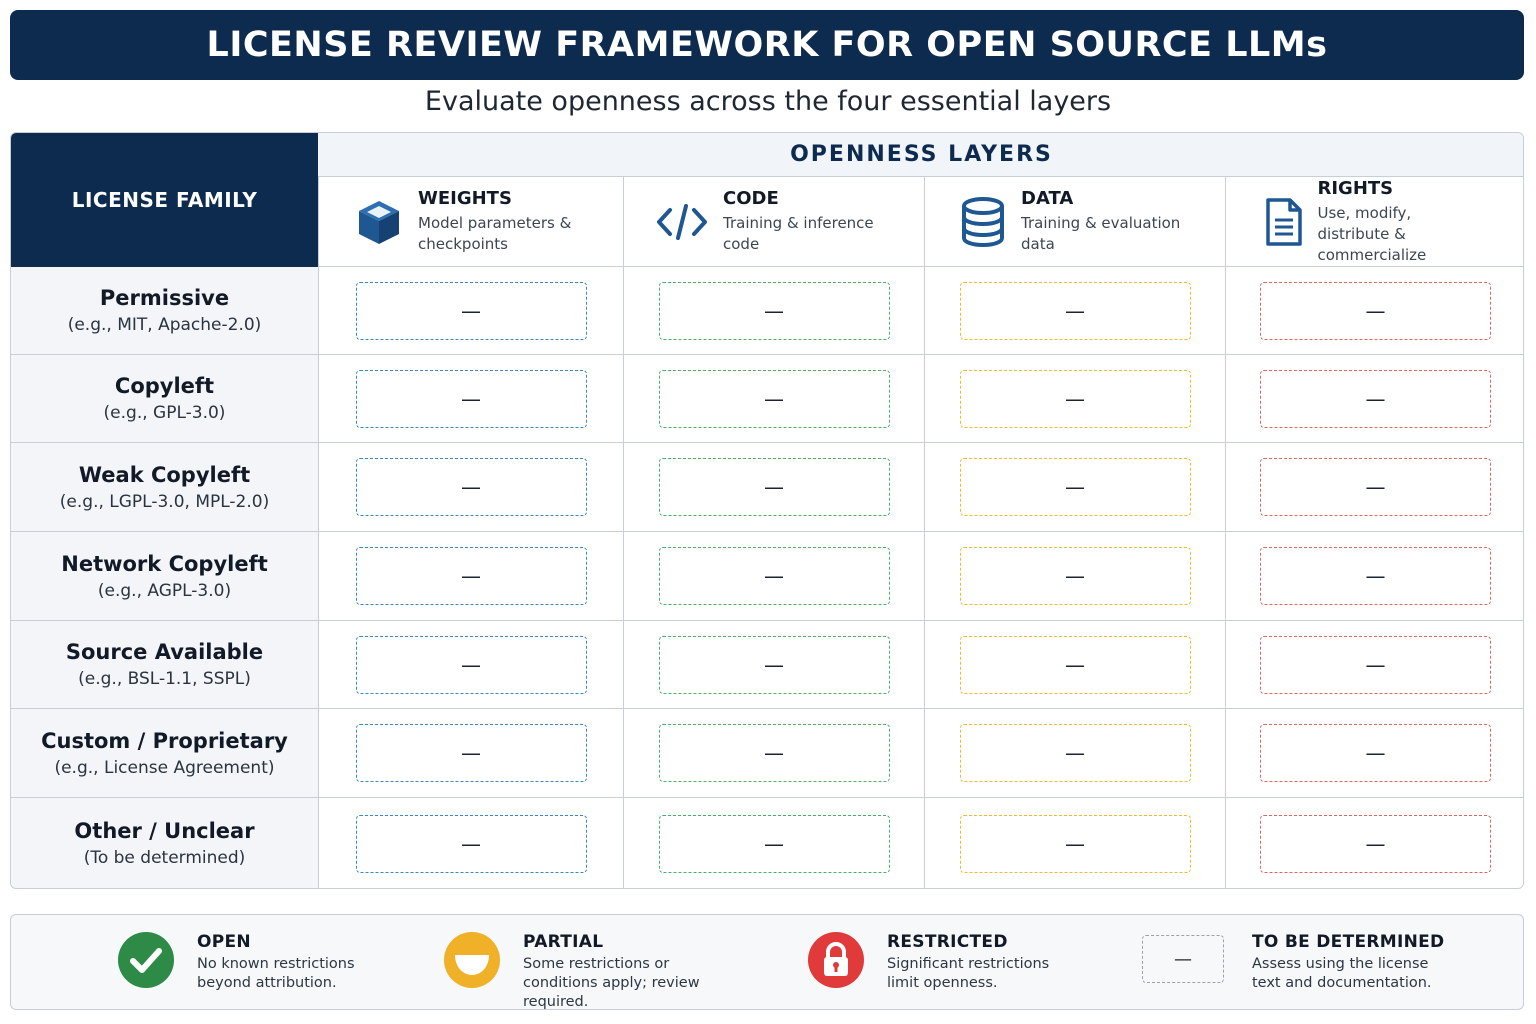 Image resolution: width=1536 pixels, height=1024 pixels. I want to click on cell-source-available-data: —, so click(1074, 665).